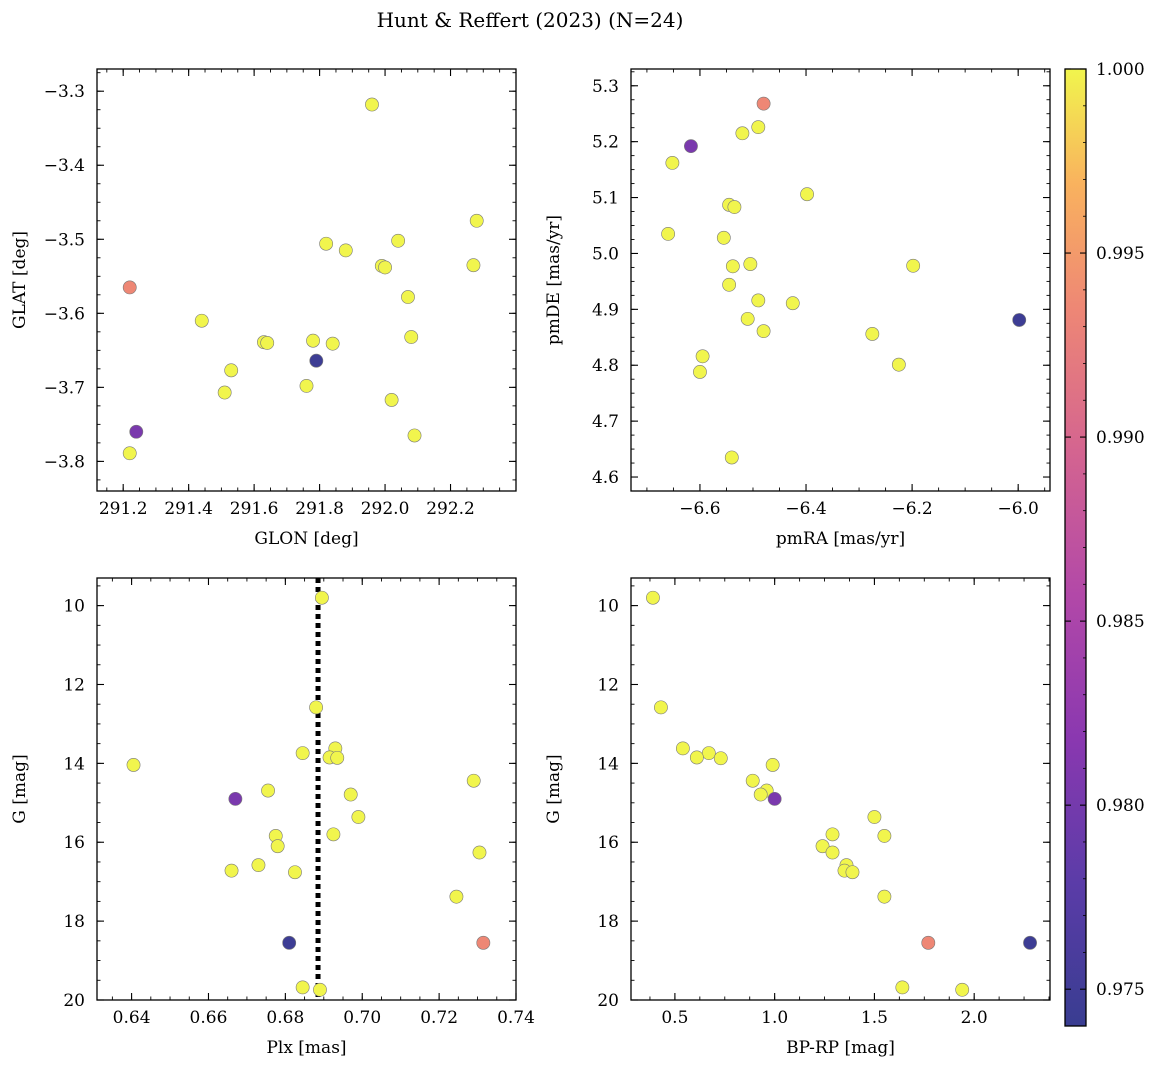 This screenshot has width=1161, height=1067. What do you see at coordinates (1120, 622) in the screenshot?
I see `colorbar-tick-label: 0.985` at bounding box center [1120, 622].